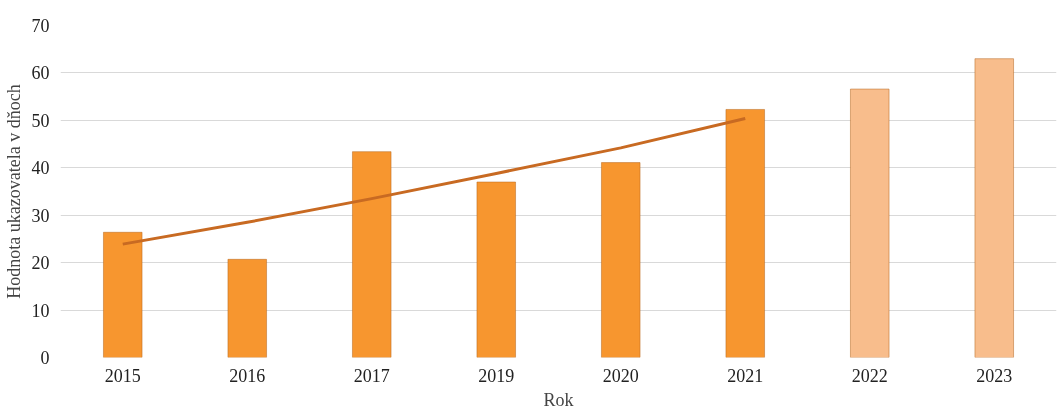  I want to click on x-tick-label: 2020, so click(620, 375).